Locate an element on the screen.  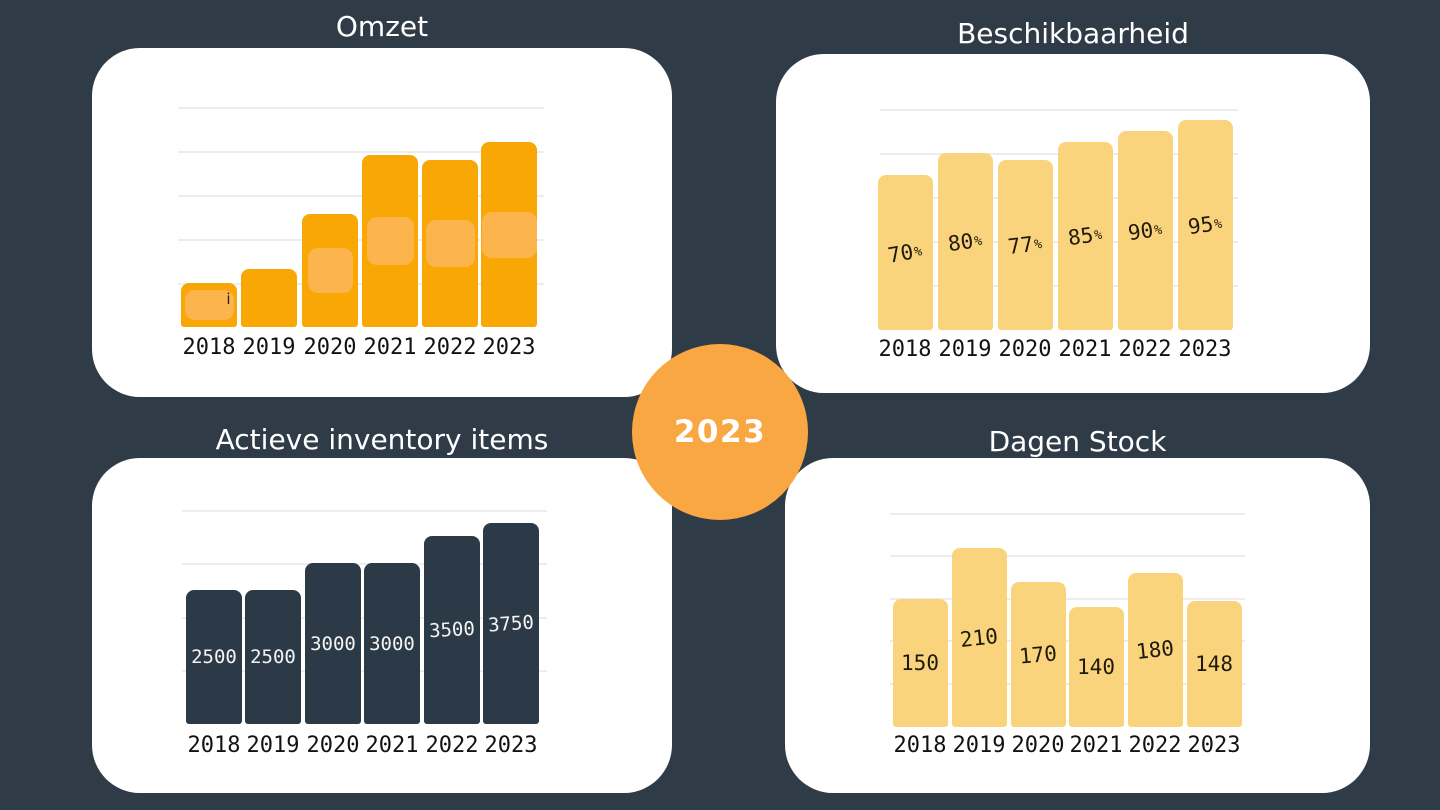
dagen-value-label-2023: 148 is located at coordinates (1214, 664).